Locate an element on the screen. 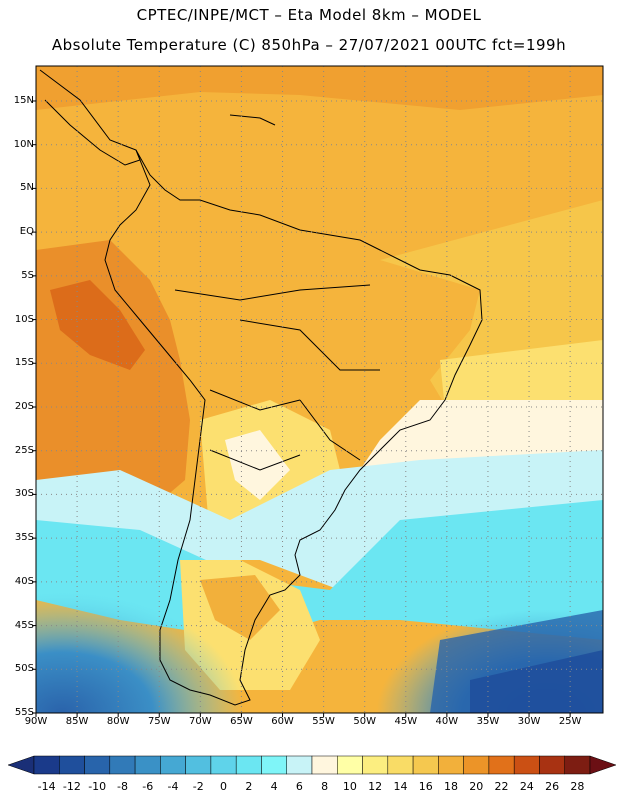  lat-label: 30S is located at coordinates (24, 494).